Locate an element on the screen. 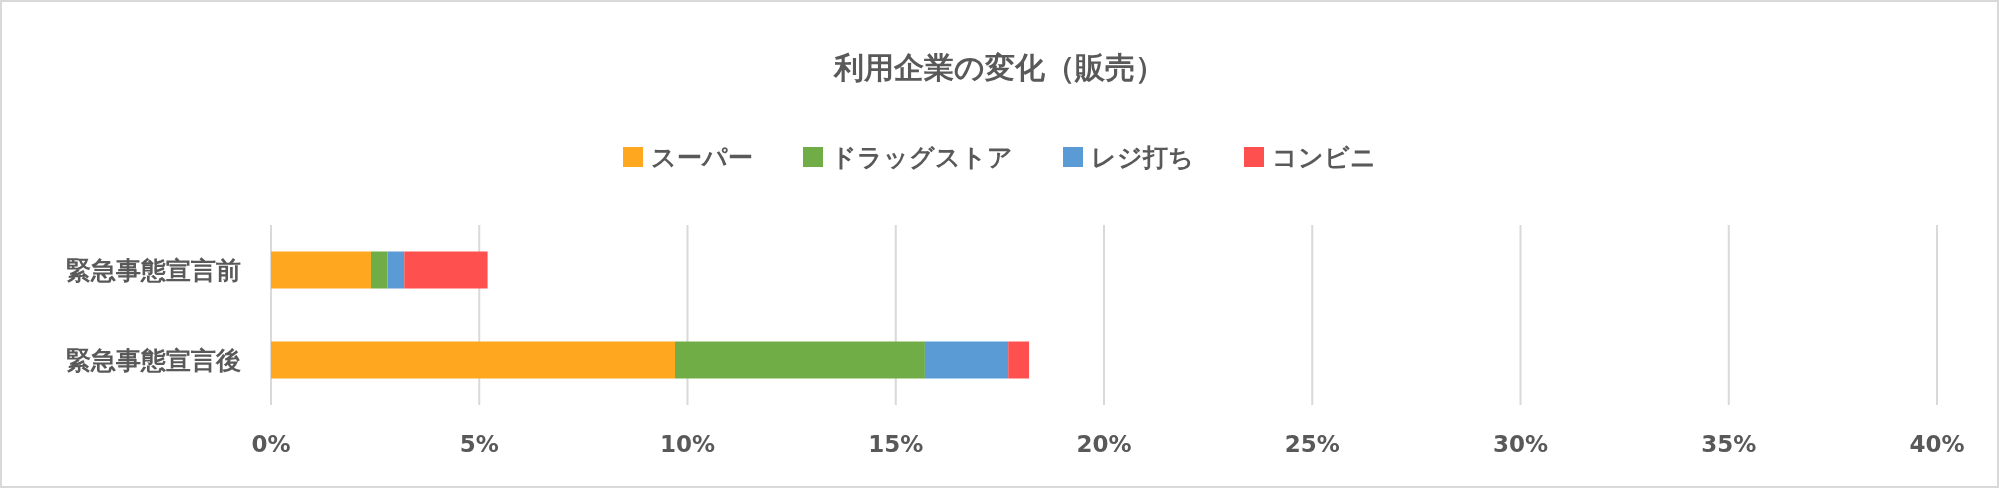 The image size is (1999, 488). x-tick-label: 5% is located at coordinates (479, 444).